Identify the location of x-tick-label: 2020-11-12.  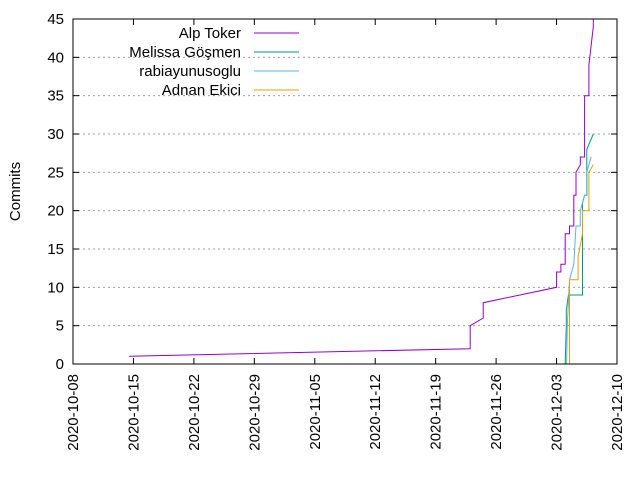
(375, 412).